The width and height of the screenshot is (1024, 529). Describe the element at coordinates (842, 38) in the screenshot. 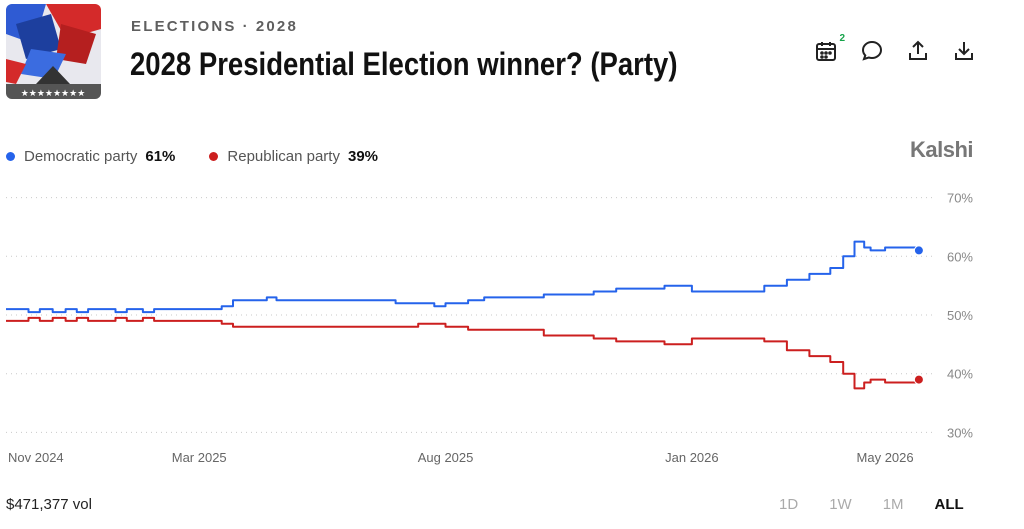

I see `calendar-badge: 2` at that location.